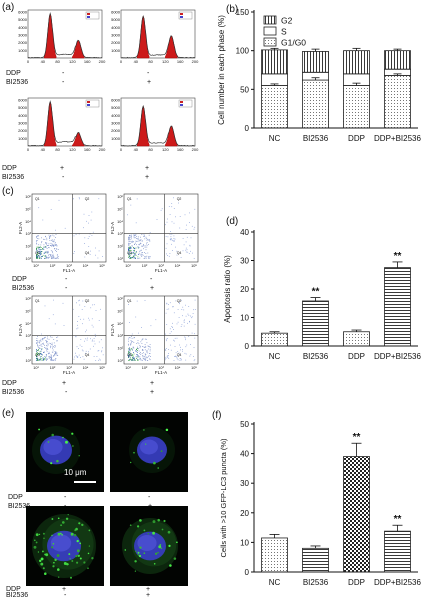  Describe the element at coordinates (185, 103) in the screenshot. I see `histogram-legend` at that location.